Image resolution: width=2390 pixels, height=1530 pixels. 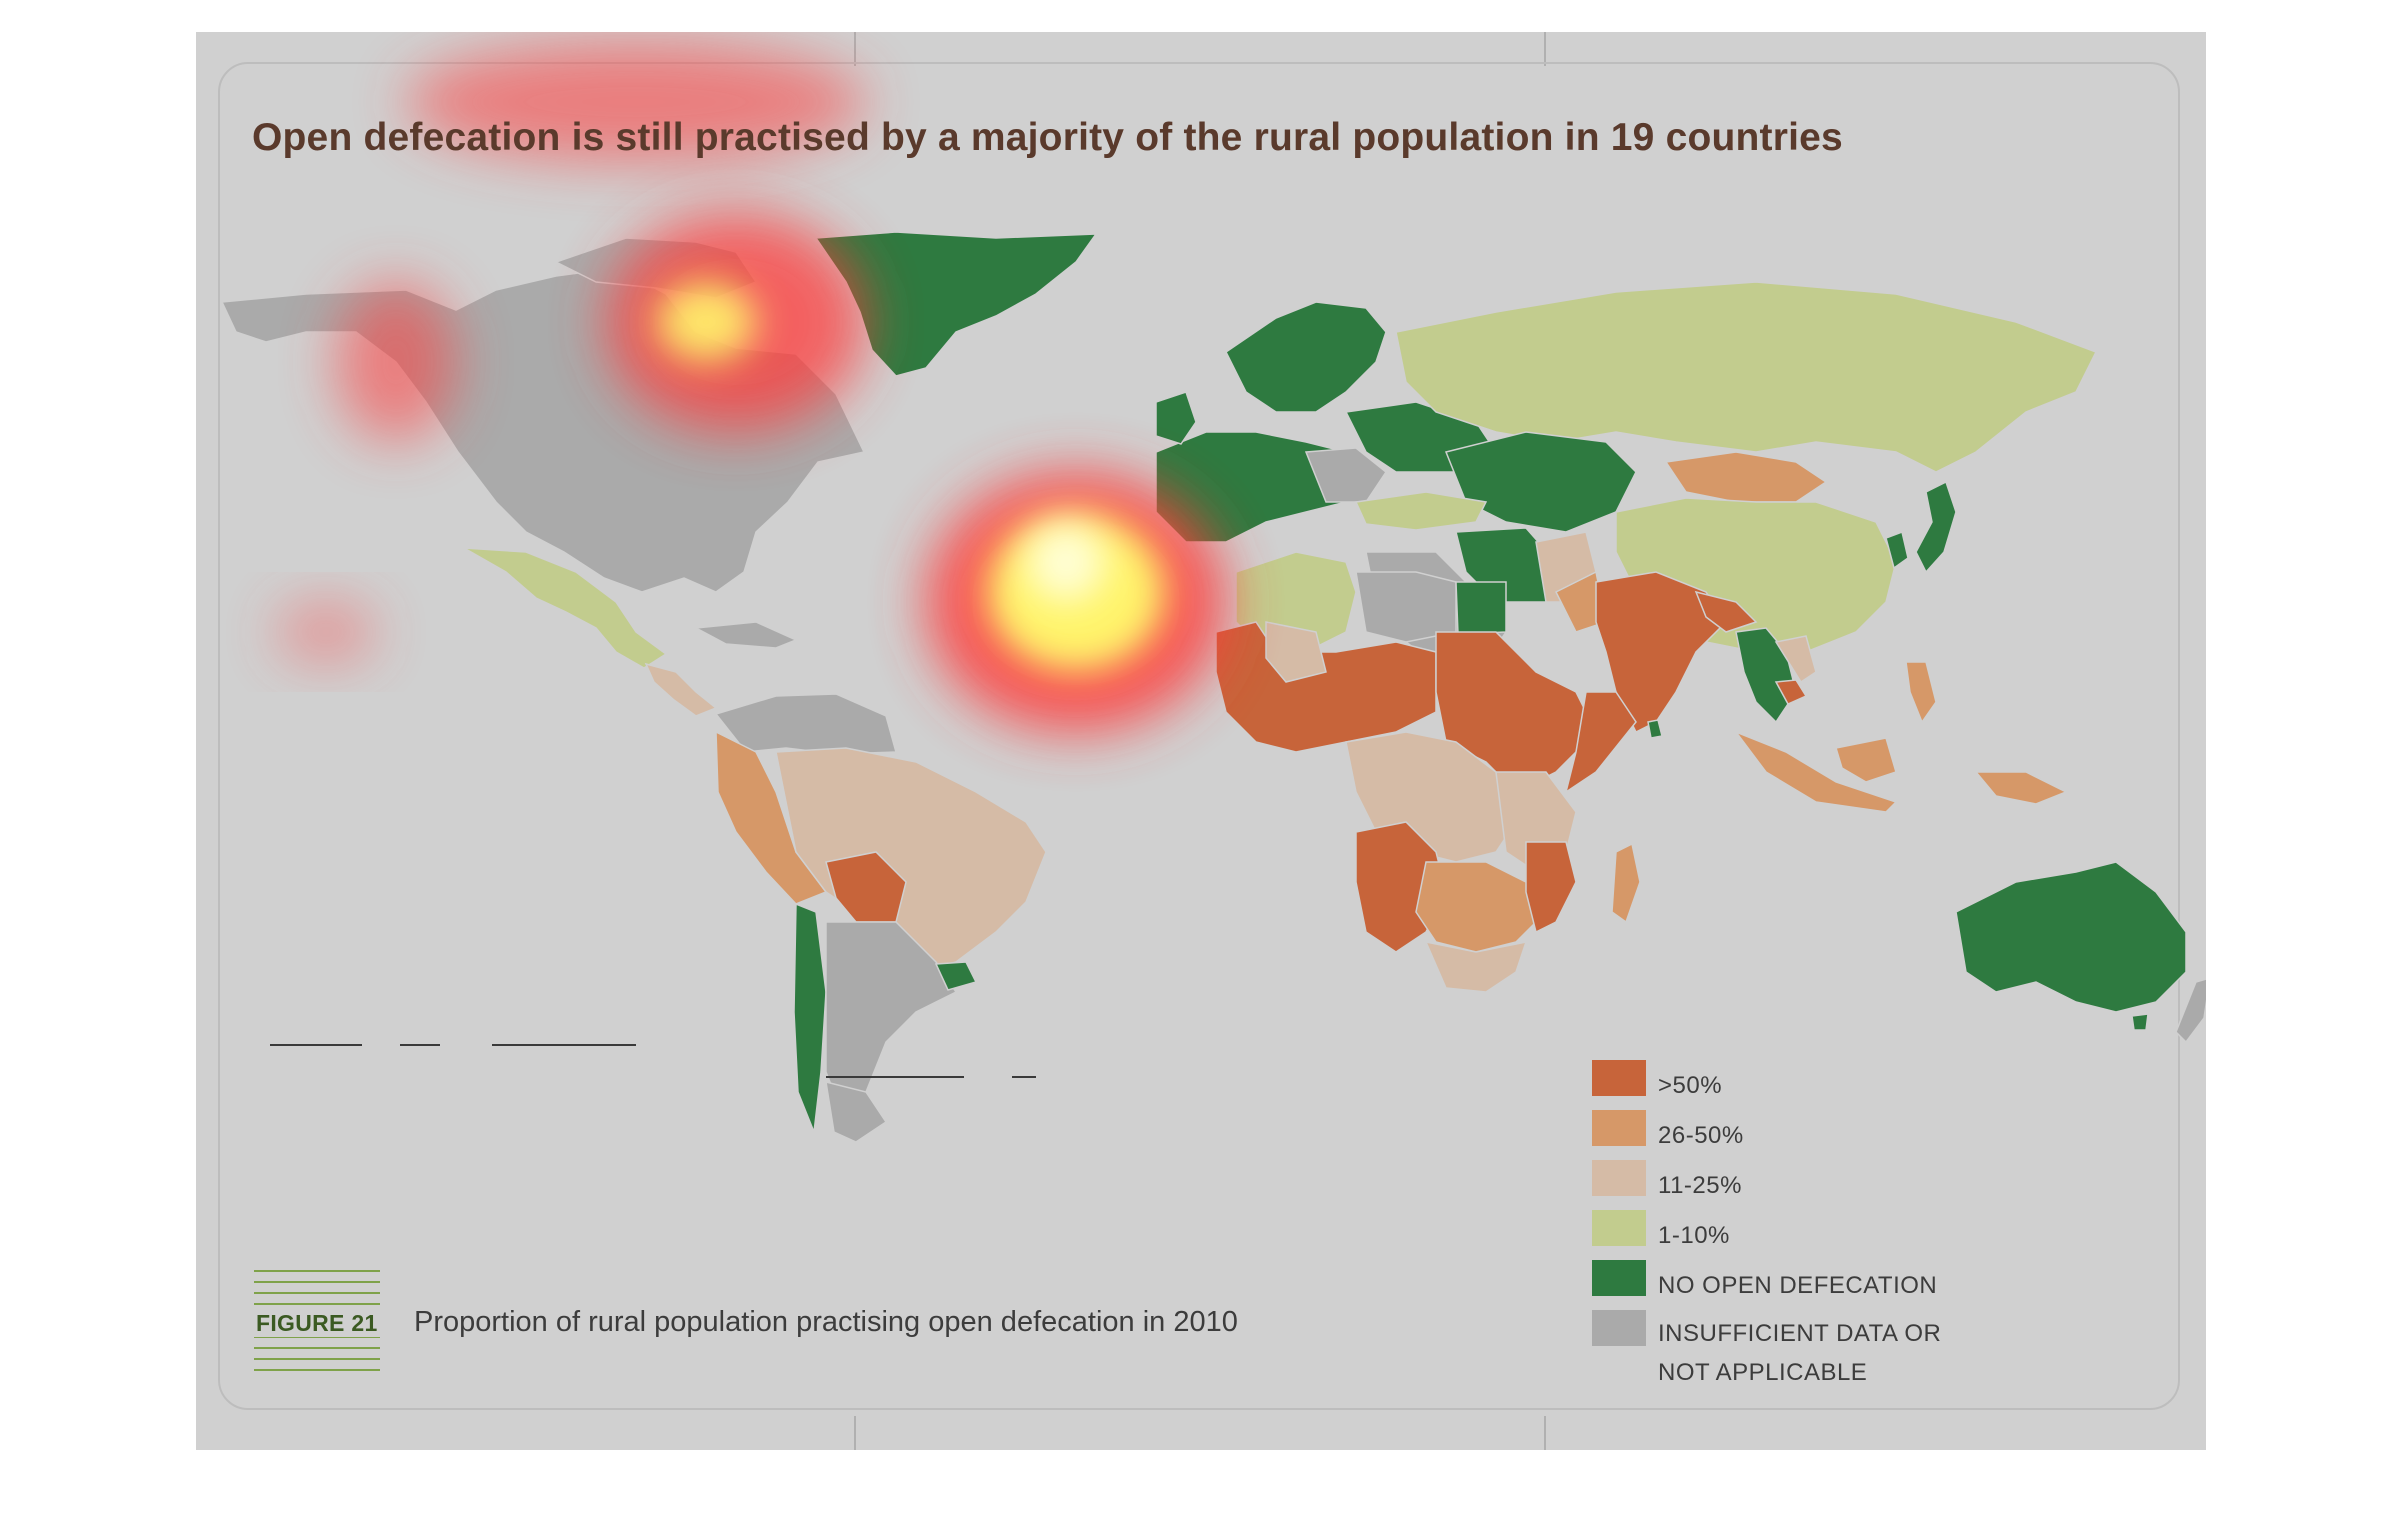 What do you see at coordinates (1476, 966) in the screenshot?
I see `country-south-africa` at bounding box center [1476, 966].